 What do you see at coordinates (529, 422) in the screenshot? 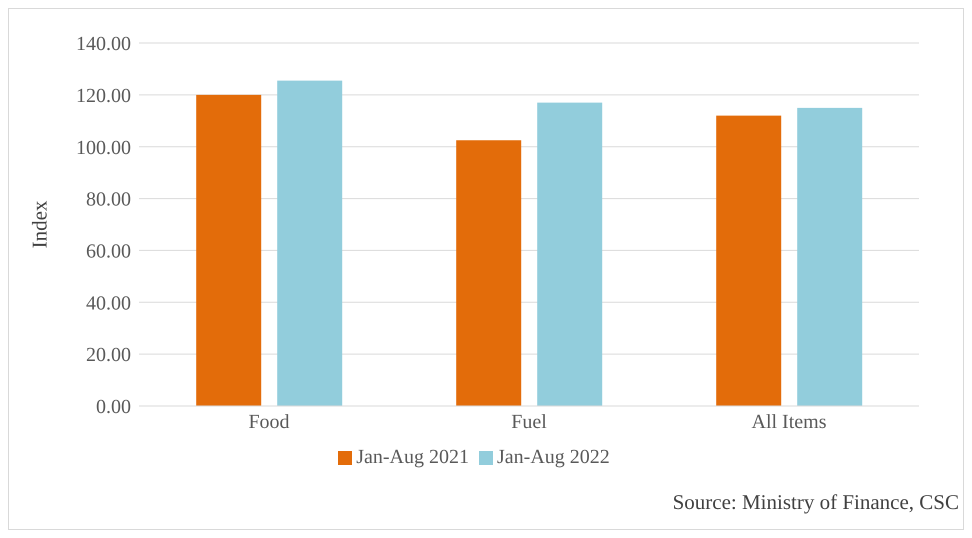
I see `x-tick-label: Fuel` at bounding box center [529, 422].